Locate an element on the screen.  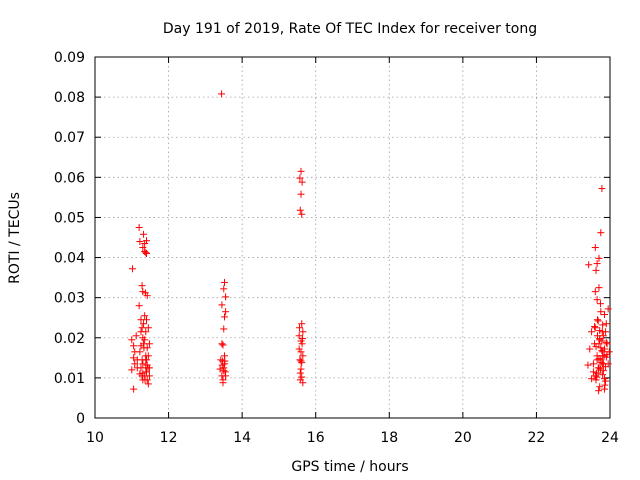
x-tick-label: 10 is located at coordinates (95, 438).